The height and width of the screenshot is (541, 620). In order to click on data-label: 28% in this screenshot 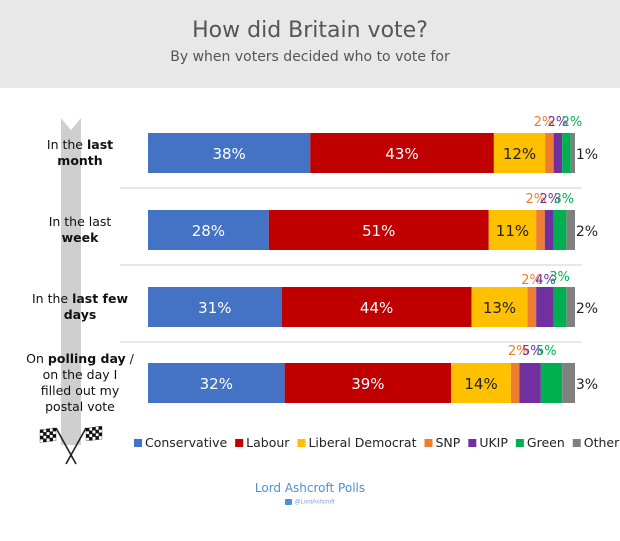, I will do `click(208, 231)`.